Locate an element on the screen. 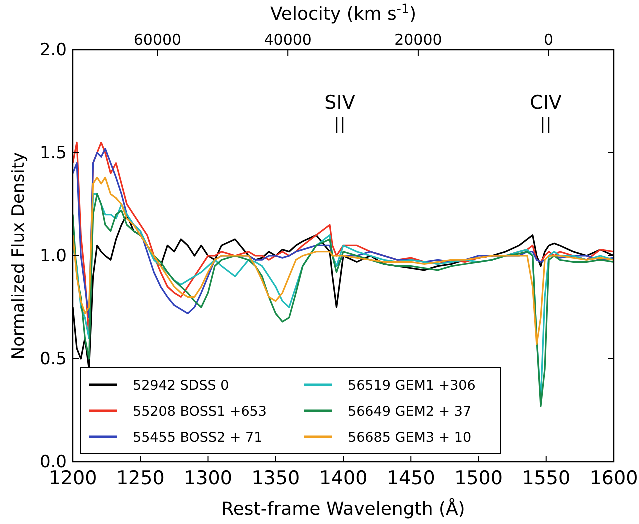 This screenshot has height=524, width=639. x-axis-title: Rest-frame Wavelength (Å) is located at coordinates (344, 509).